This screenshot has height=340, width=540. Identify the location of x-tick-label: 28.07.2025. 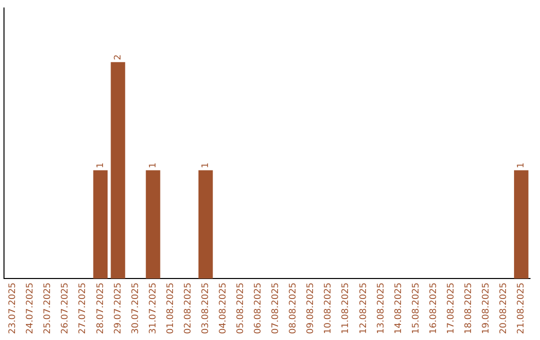
(101, 308).